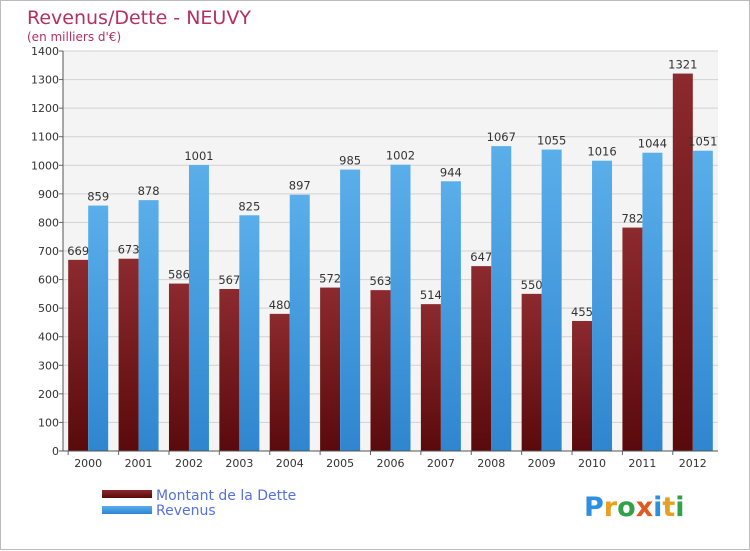 The height and width of the screenshot is (551, 750). What do you see at coordinates (98, 197) in the screenshot?
I see `data-label-revenus-2000: 859` at bounding box center [98, 197].